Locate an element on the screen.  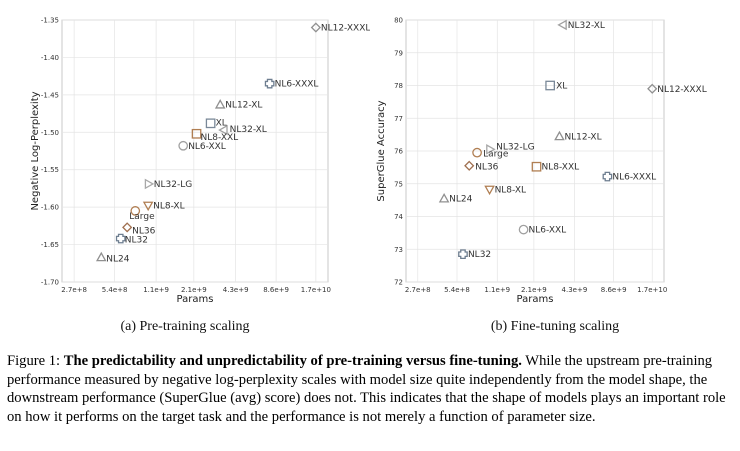
subcaption-finetuning: (b) Fine-tuning scaling is located at coordinates (555, 326).